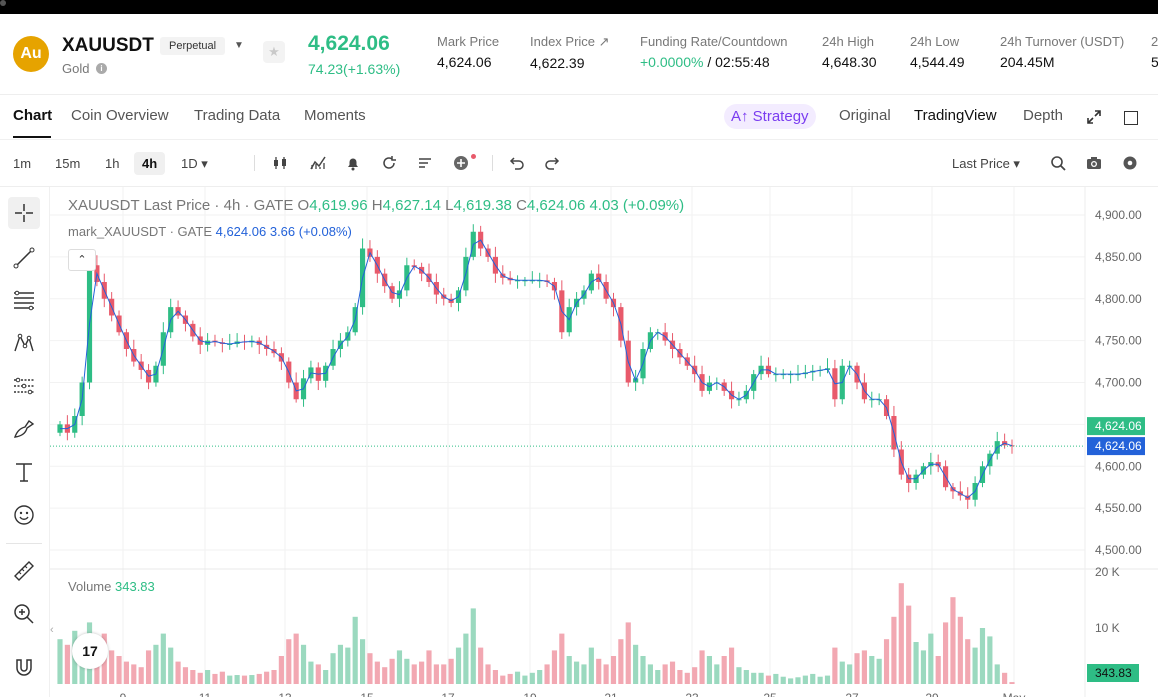 The width and height of the screenshot is (1158, 697). I want to click on last-price-tag, so click(1116, 426).